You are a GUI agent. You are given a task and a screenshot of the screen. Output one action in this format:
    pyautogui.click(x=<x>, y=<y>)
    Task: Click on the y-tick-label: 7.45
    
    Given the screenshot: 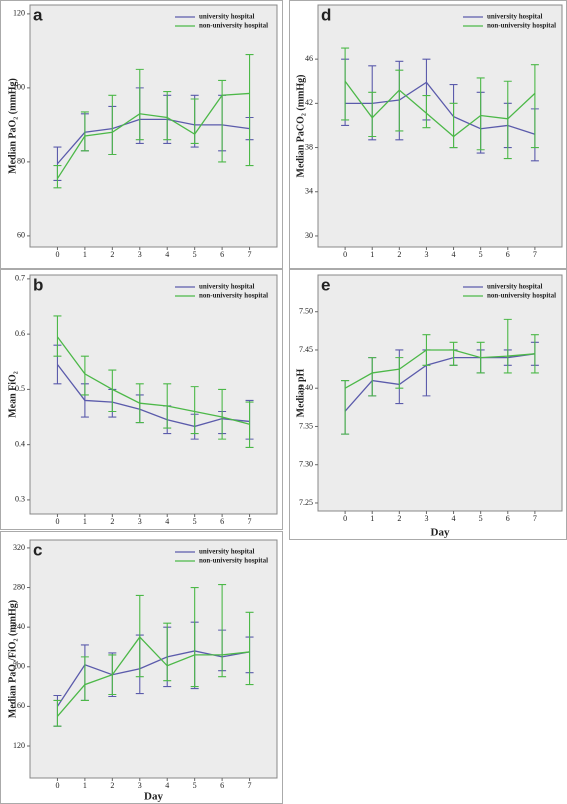 What is the action you would take?
    pyautogui.click(x=306, y=349)
    